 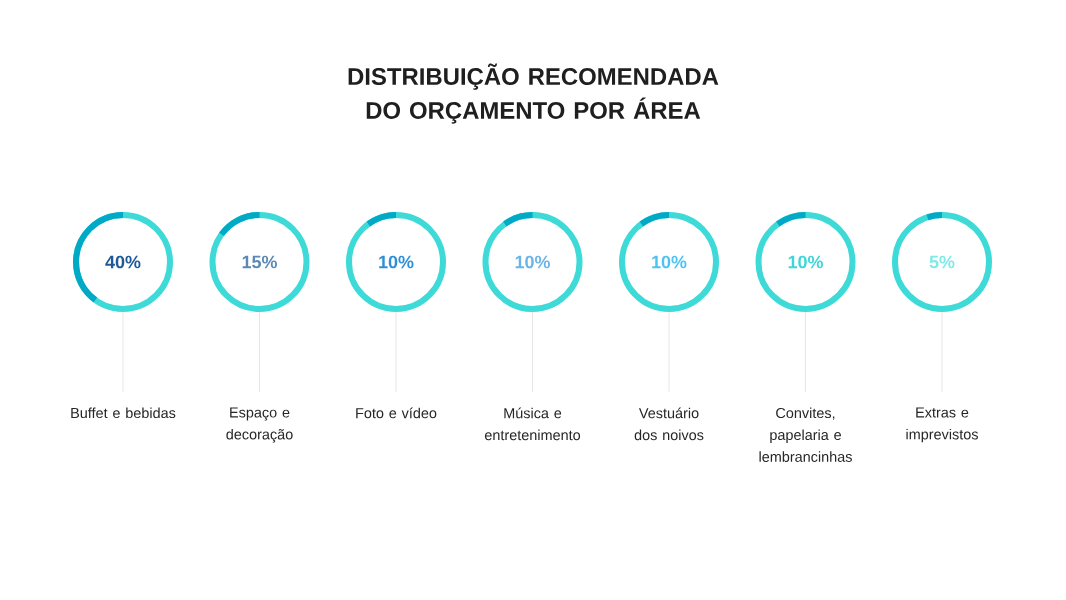 I want to click on data-label: 5%, so click(x=942, y=262).